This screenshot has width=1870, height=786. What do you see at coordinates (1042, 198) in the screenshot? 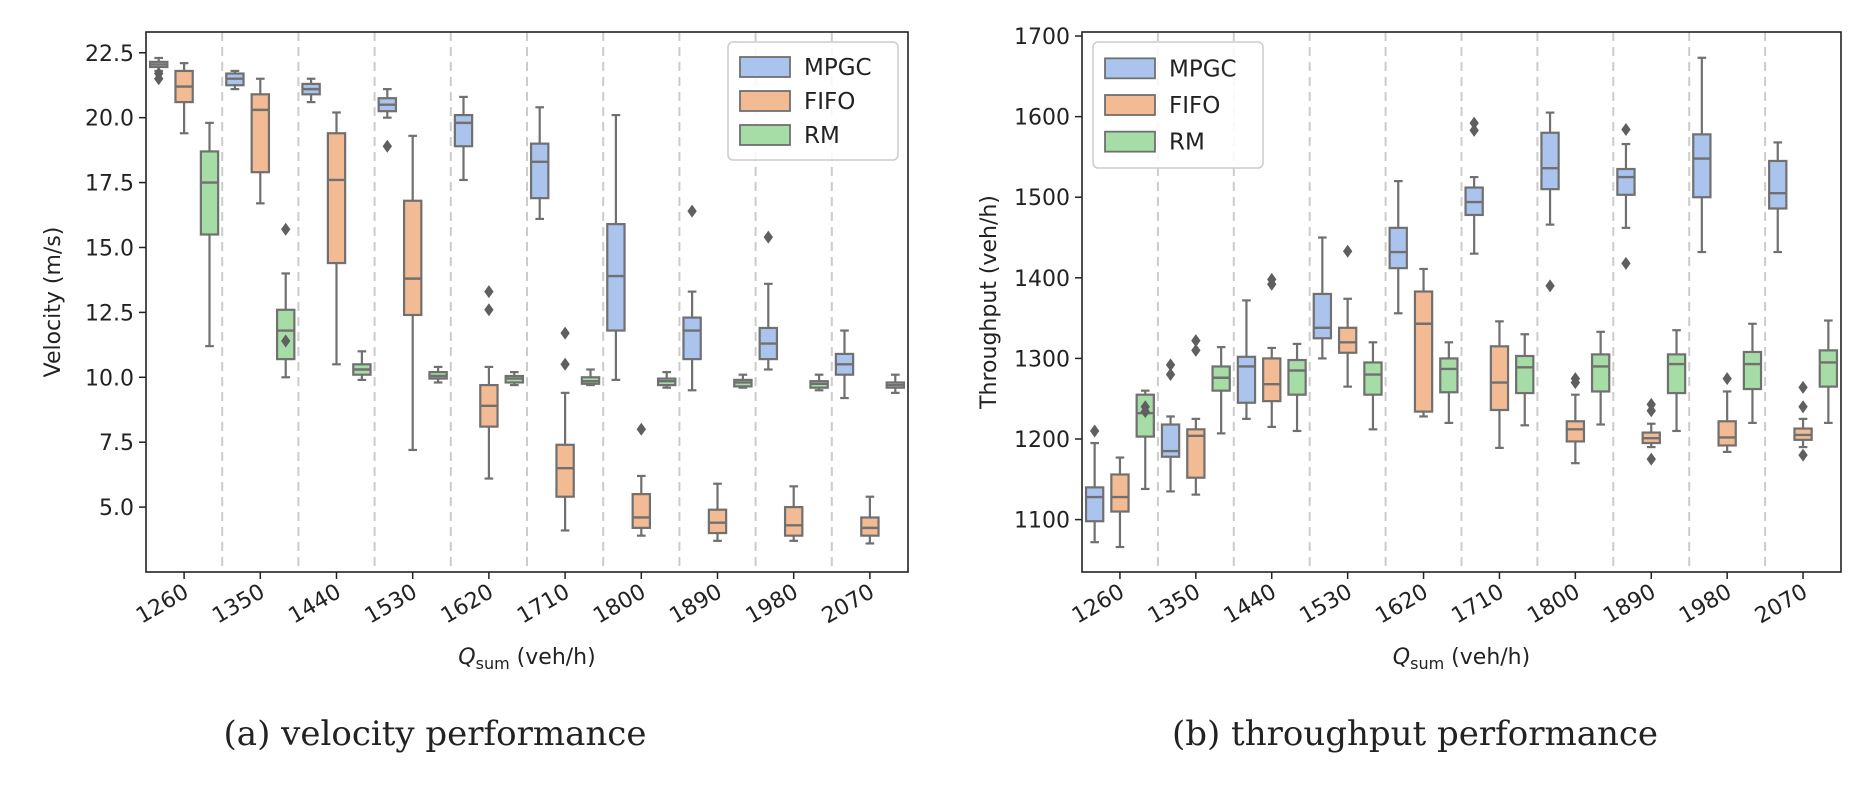
I see `y-tick-label: 1500` at bounding box center [1042, 198].